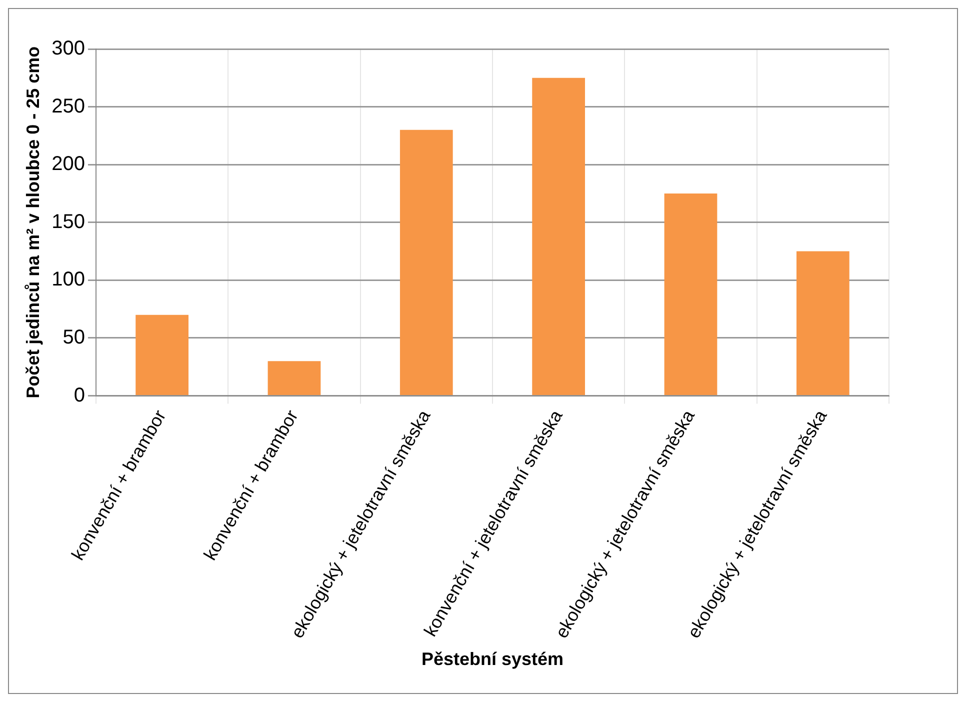  What do you see at coordinates (68, 106) in the screenshot?
I see `y-tick-label: 250` at bounding box center [68, 106].